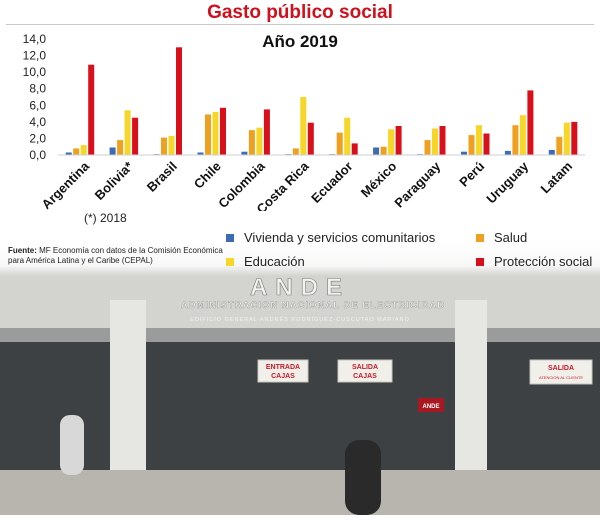  Describe the element at coordinates (22, 250) in the screenshot. I see `source-label: Fuente:` at that location.